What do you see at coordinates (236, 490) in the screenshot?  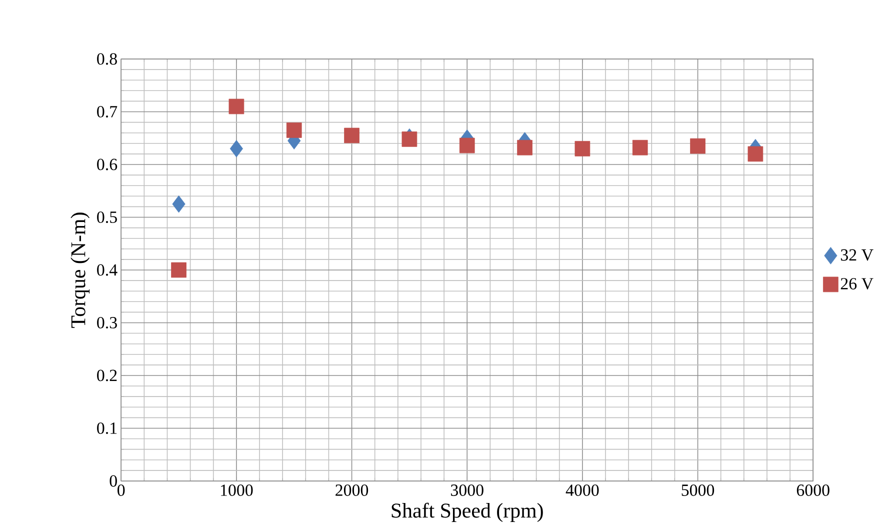 I see `x-tick-label: 1000` at bounding box center [236, 490].